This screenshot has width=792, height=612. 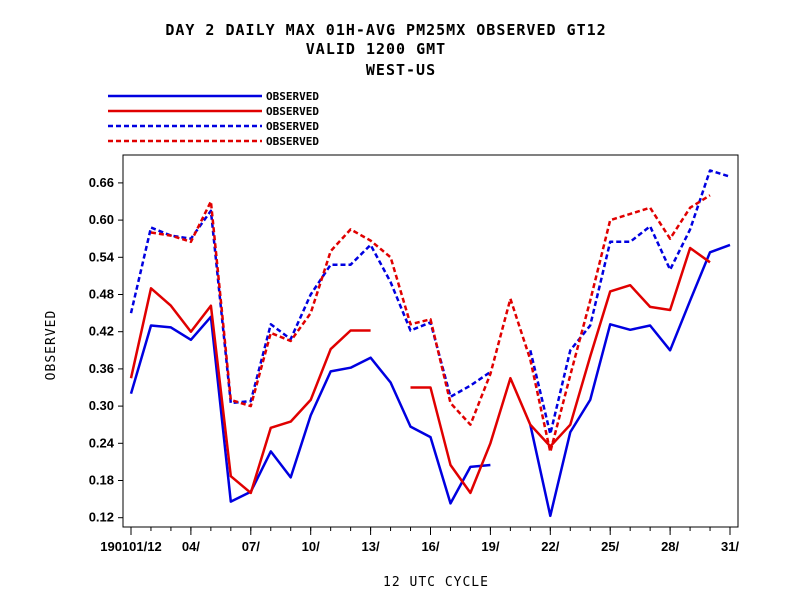 What do you see at coordinates (130, 546) in the screenshot?
I see `x-tick-label: 190101/12` at bounding box center [130, 546].